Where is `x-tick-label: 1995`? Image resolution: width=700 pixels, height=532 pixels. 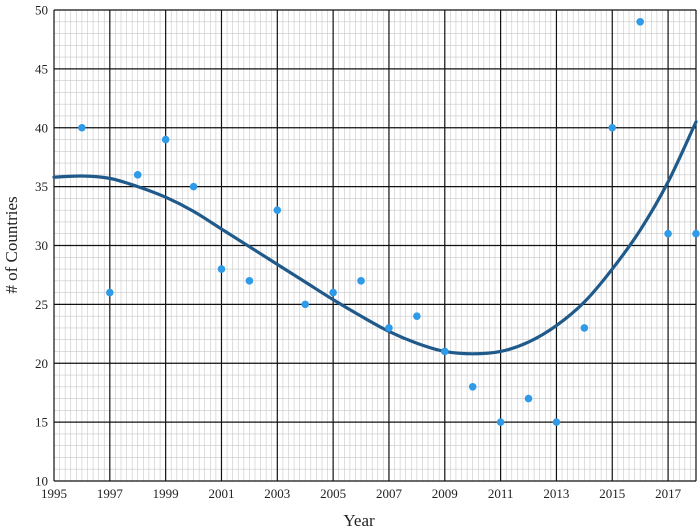 x-tick-label: 1995 is located at coordinates (54, 493).